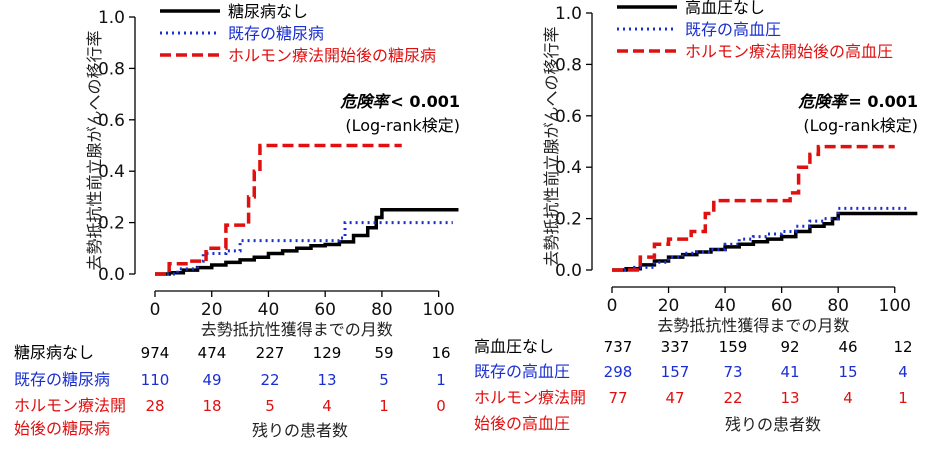 Image resolution: width=940 pixels, height=455 pixels. I want to click on risk-count: 73, so click(732, 372).